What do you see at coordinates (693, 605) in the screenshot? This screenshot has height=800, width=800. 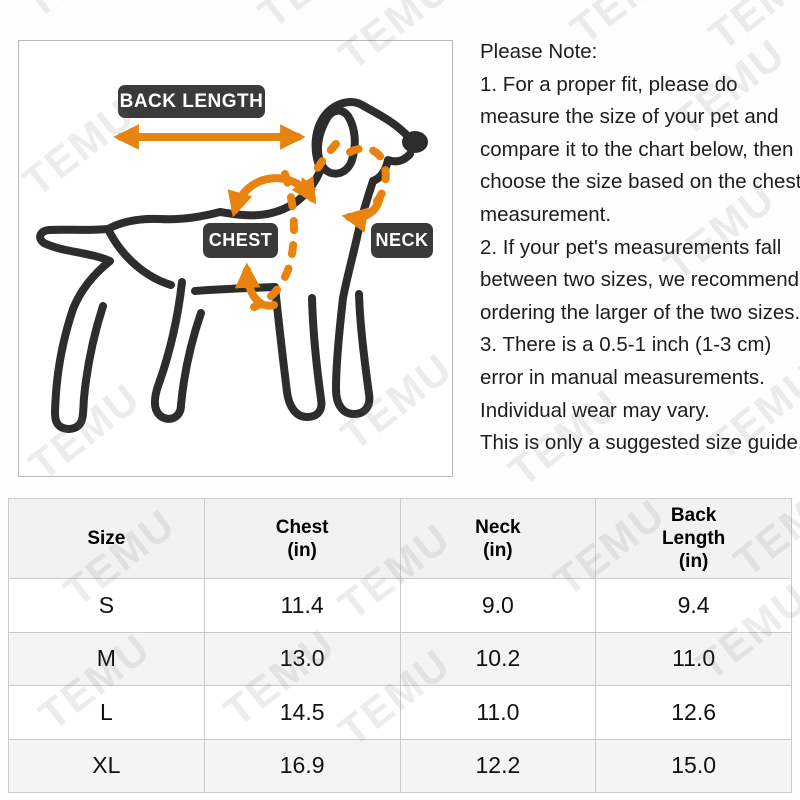 I see `back-length-cell: 9.4` at bounding box center [693, 605].